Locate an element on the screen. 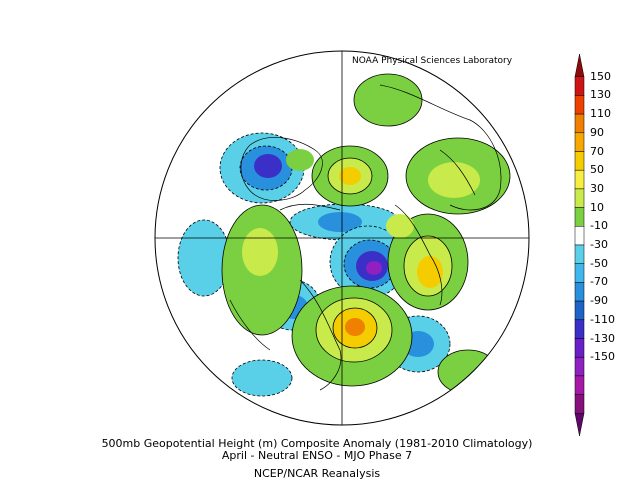 The height and width of the screenshot is (489, 640). caption-dataset: NCEP/NCAR Reanalysis is located at coordinates (317, 473).